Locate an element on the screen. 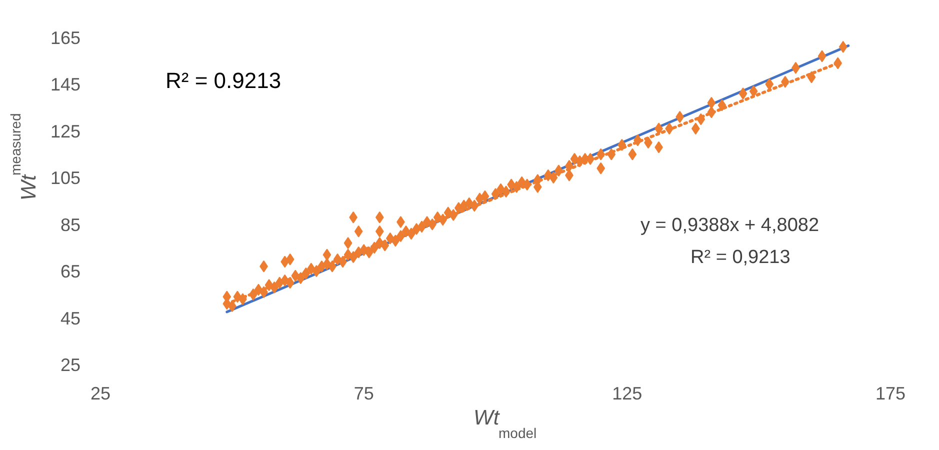 The width and height of the screenshot is (939, 450). annotation: R² = 0,9213 is located at coordinates (740, 257).